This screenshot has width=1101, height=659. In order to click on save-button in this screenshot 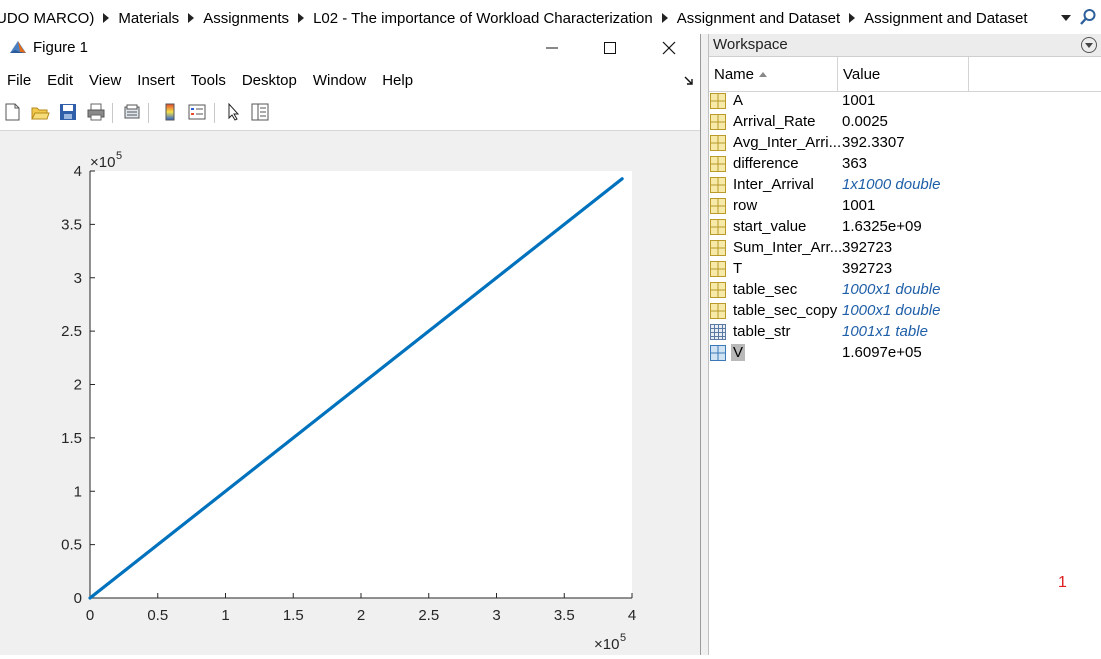, I will do `click(68, 112)`.